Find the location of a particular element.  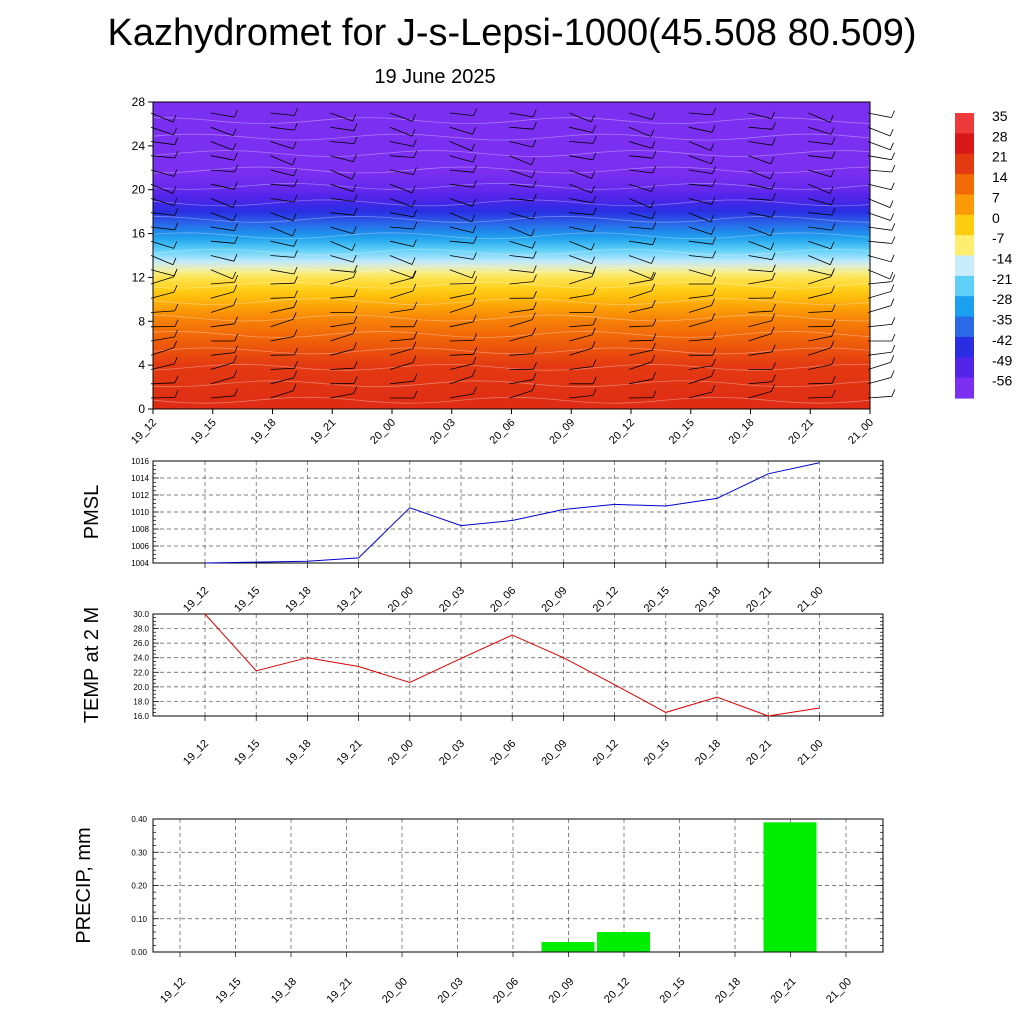

x-tick-label: 20_03 is located at coordinates (452, 600).